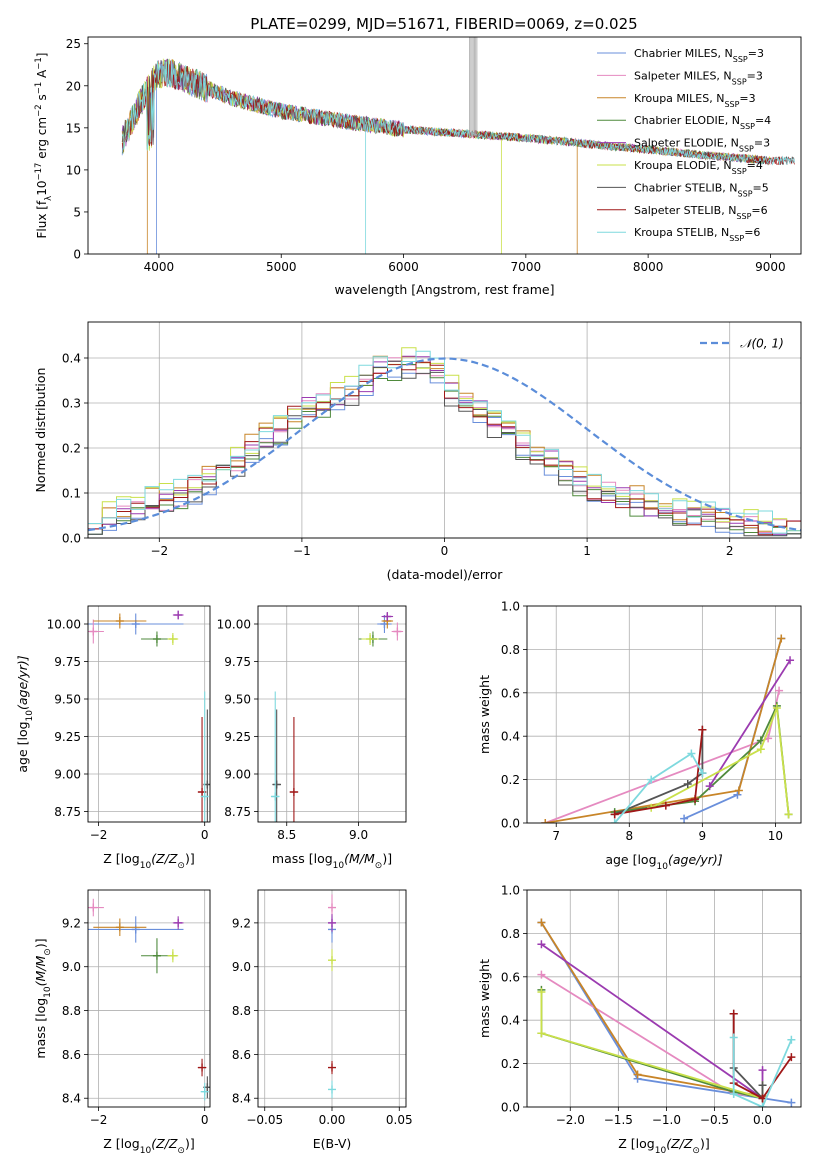 The width and height of the screenshot is (819, 1170). What do you see at coordinates (762, 344) in the screenshot?
I see `gaussian-legend-label: 𝒩(0, 1)` at bounding box center [762, 344].